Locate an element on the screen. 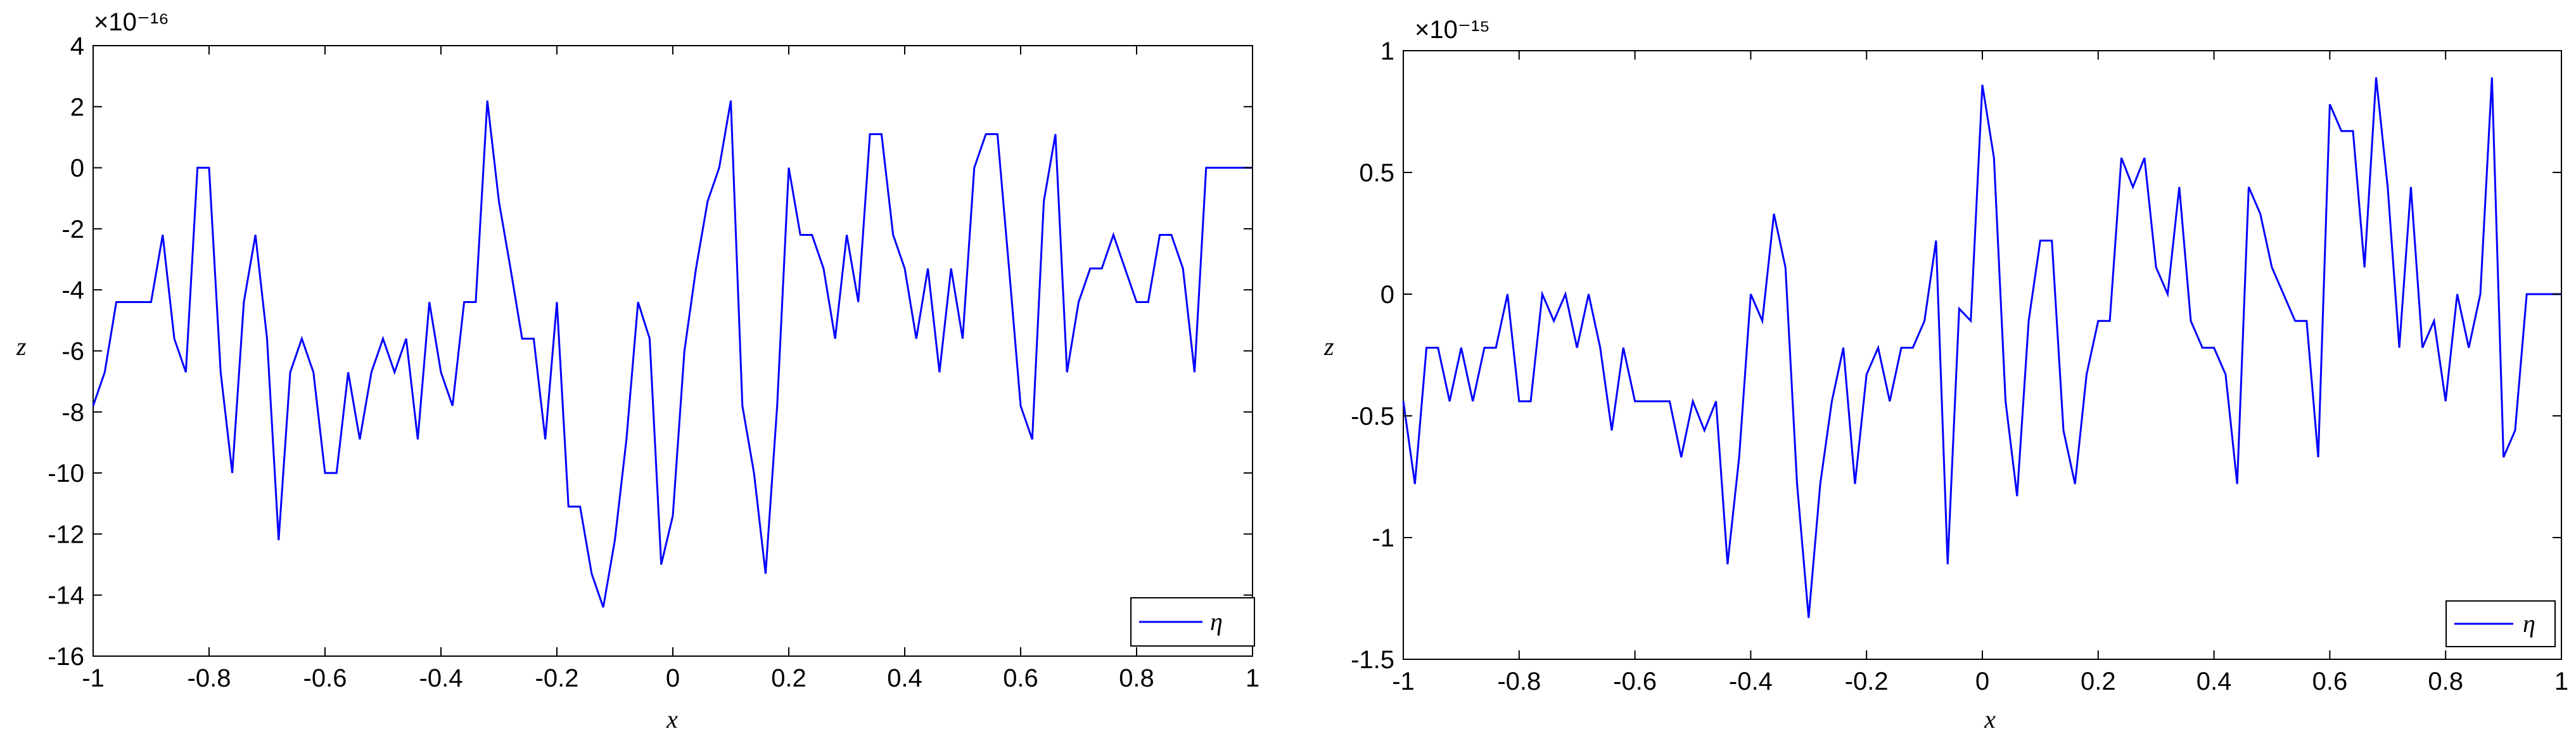 The width and height of the screenshot is (2576, 736). y-tick-label: -8 is located at coordinates (72, 413).